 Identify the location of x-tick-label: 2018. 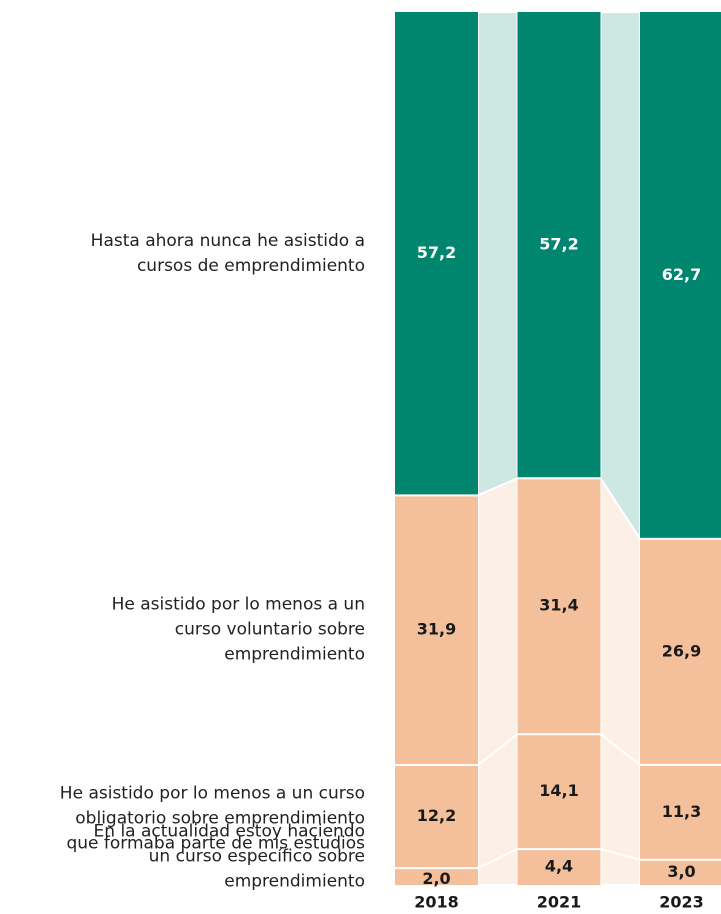
(436, 902).